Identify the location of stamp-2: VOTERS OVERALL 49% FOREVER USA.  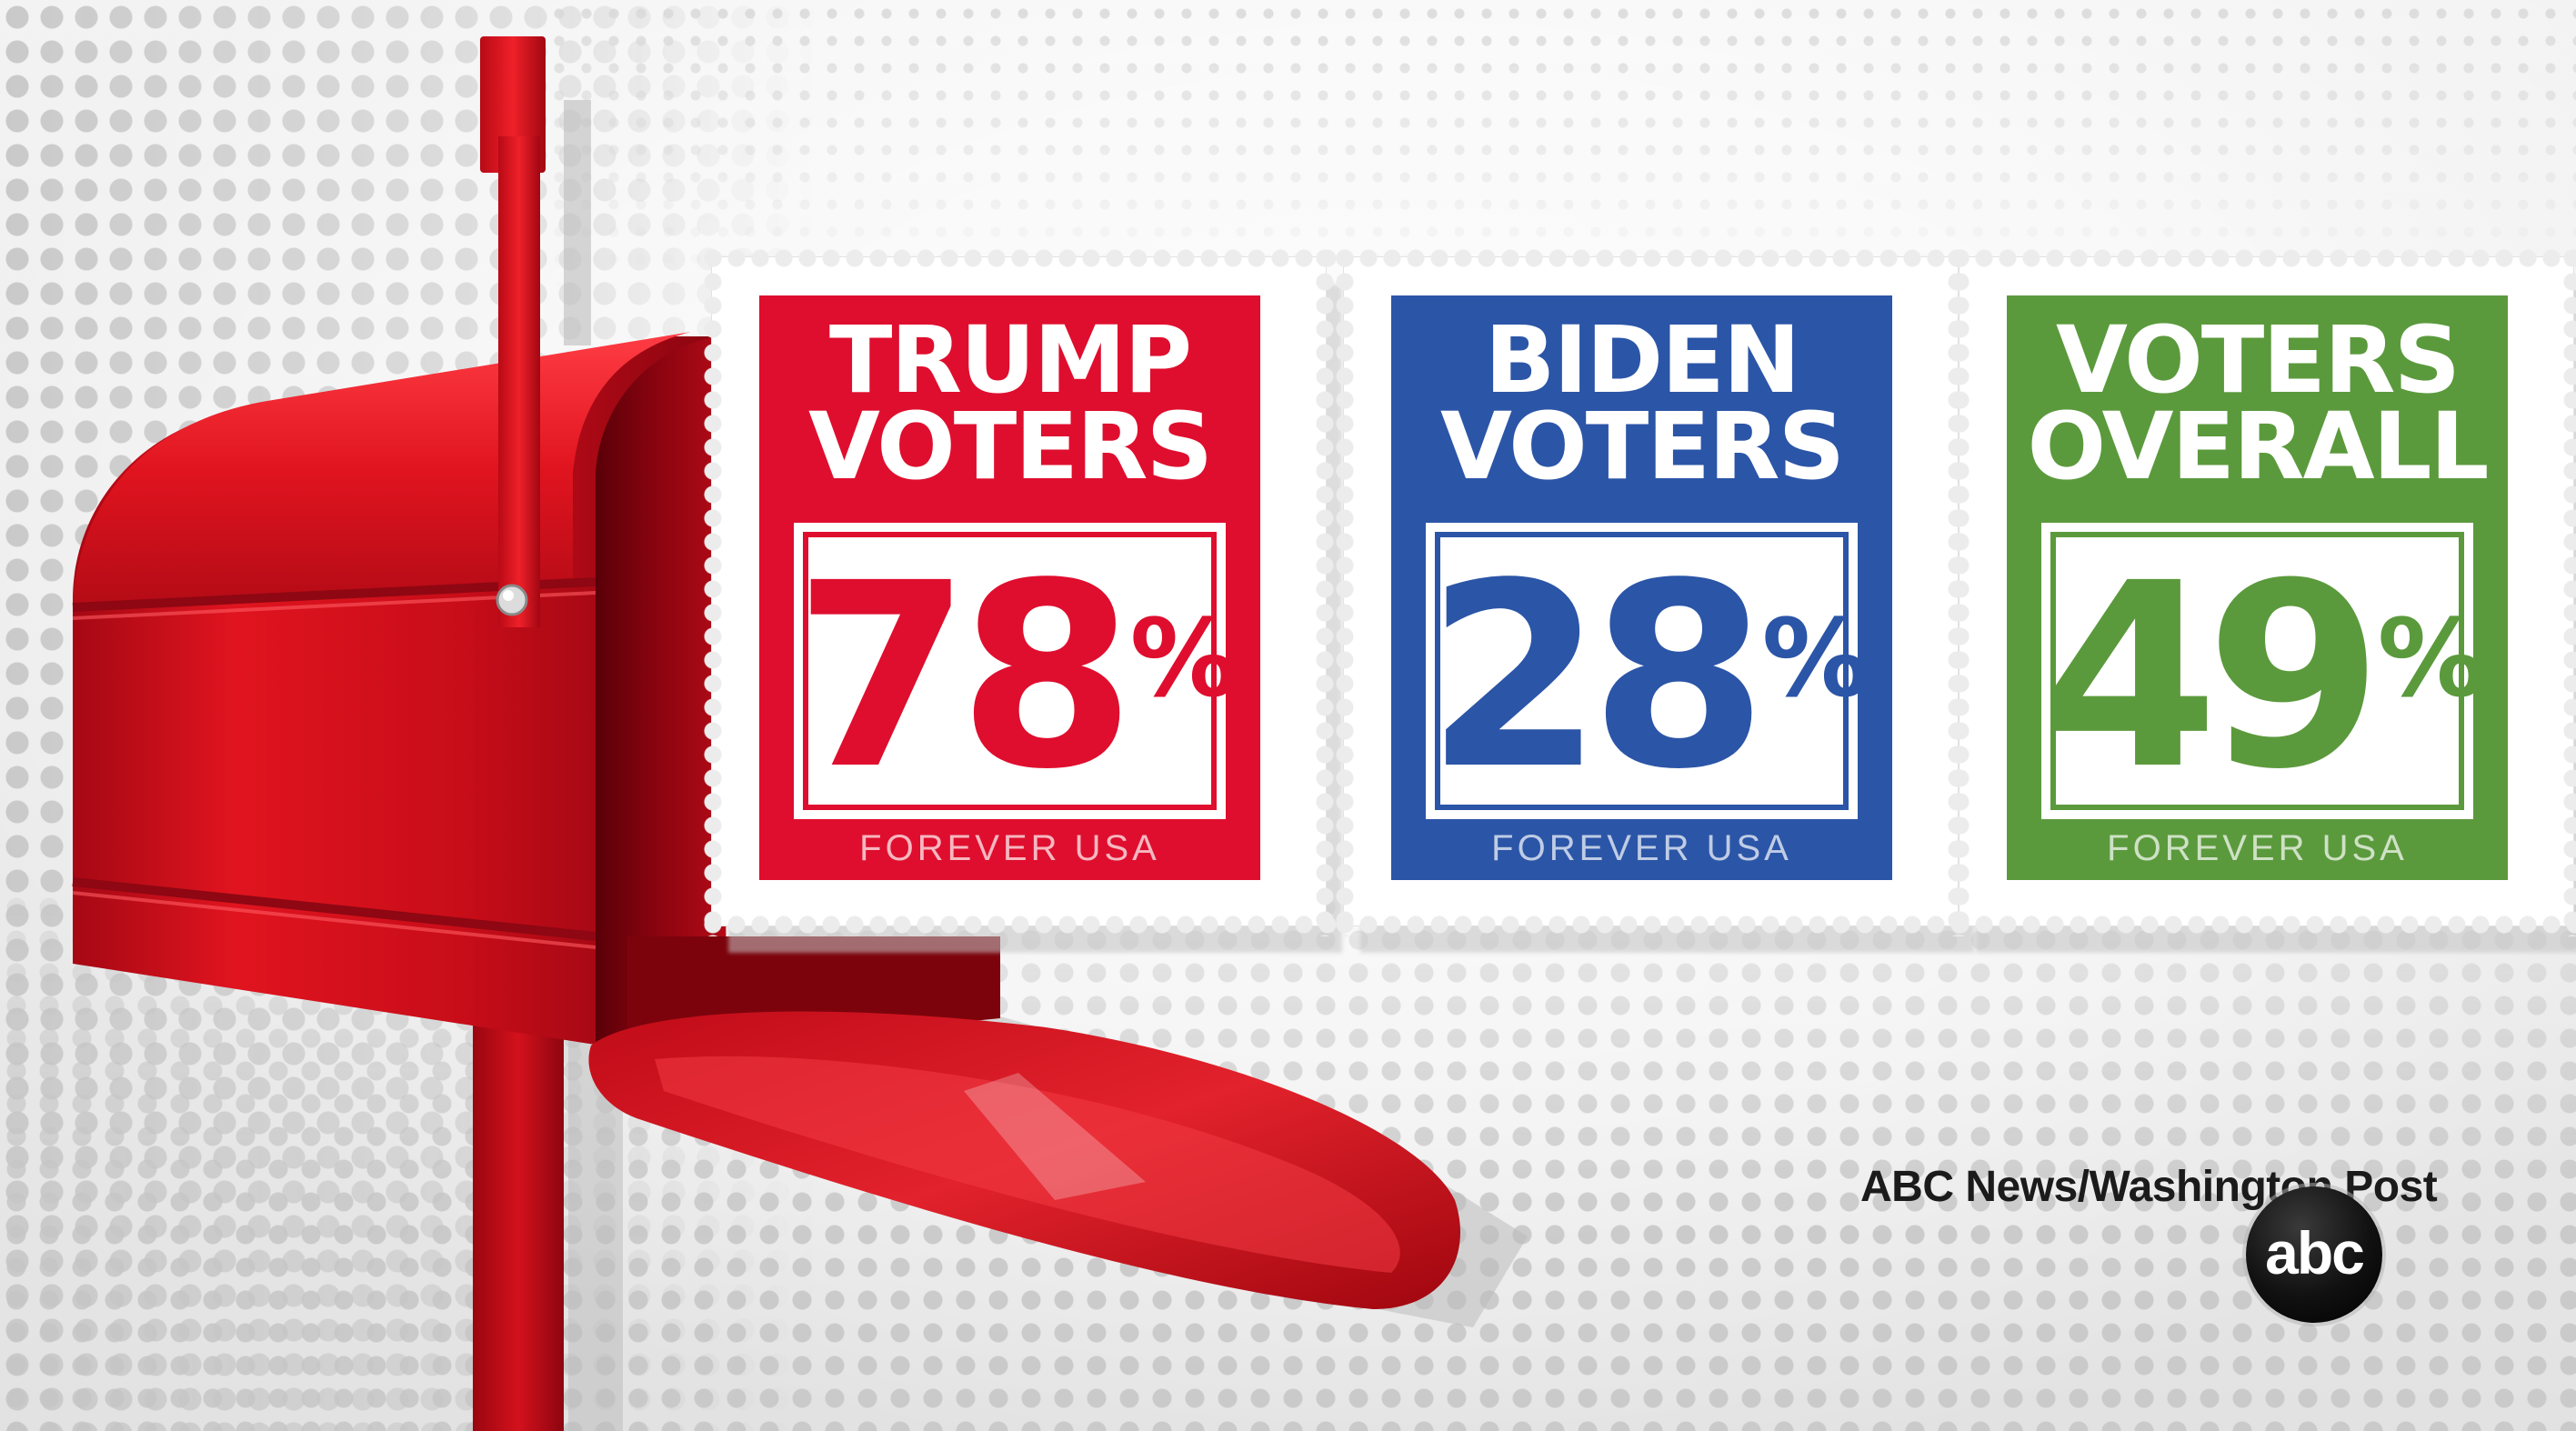
(2262, 591).